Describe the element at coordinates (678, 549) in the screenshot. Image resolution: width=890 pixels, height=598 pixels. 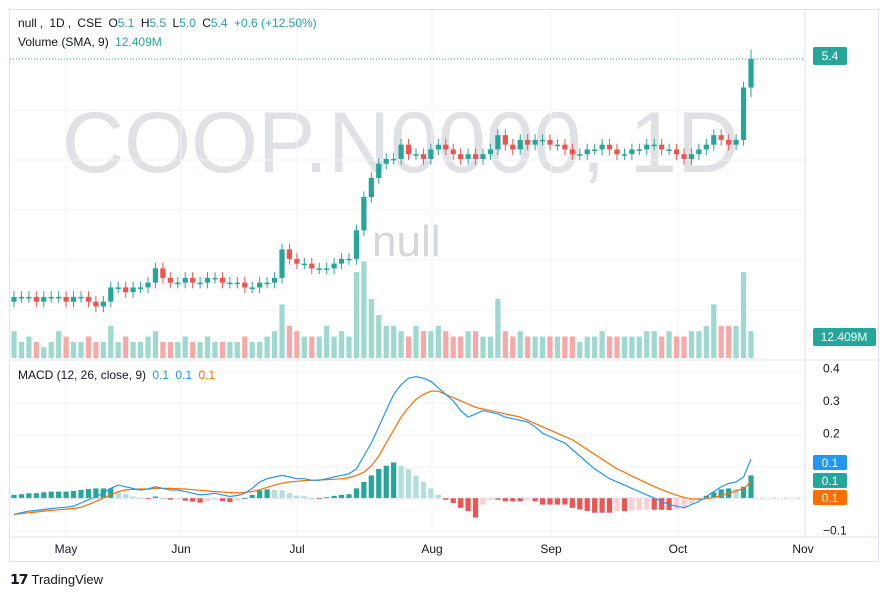
I see `time-tick-label: Oct` at that location.